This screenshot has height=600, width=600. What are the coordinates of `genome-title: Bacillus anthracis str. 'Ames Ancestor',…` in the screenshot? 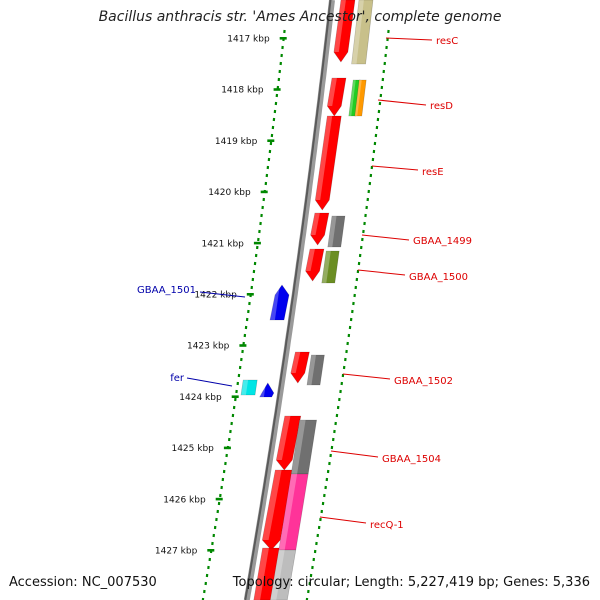 It's located at (300, 17).